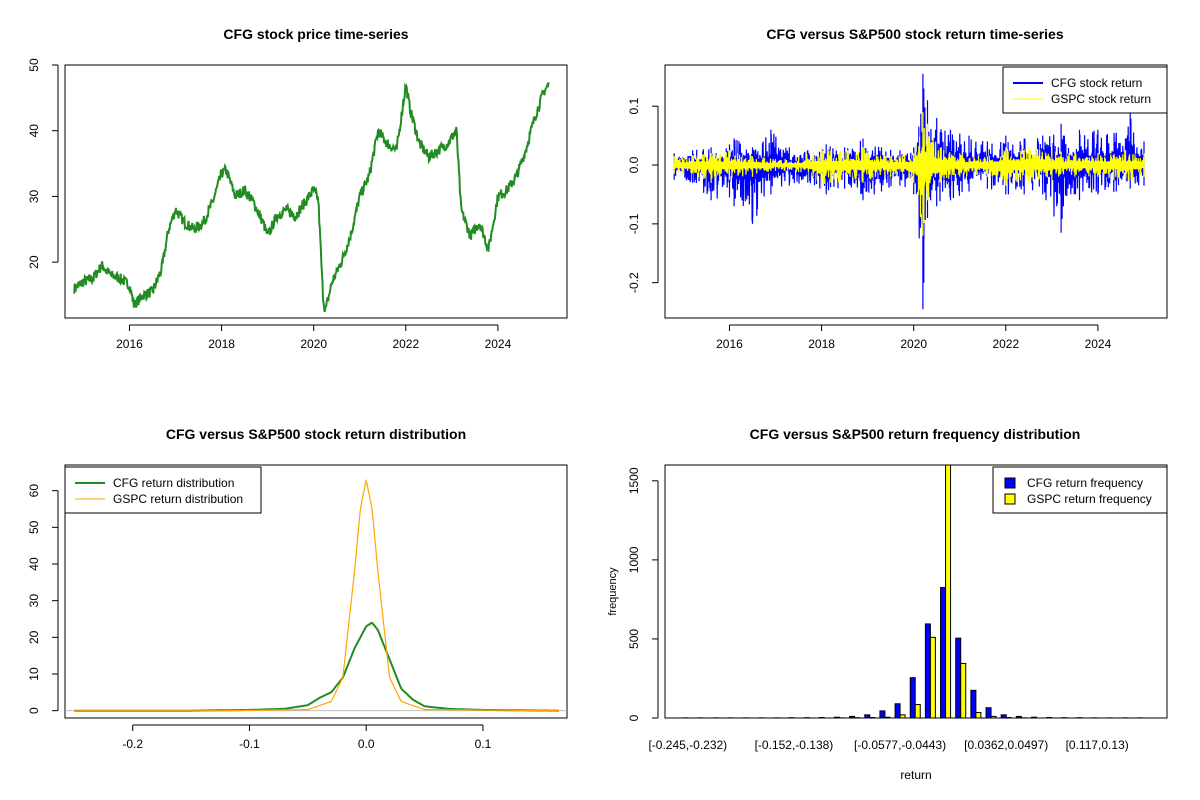 This screenshot has height=800, width=1200. I want to click on x-tick-label: [0.117,0.13), so click(1097, 745).